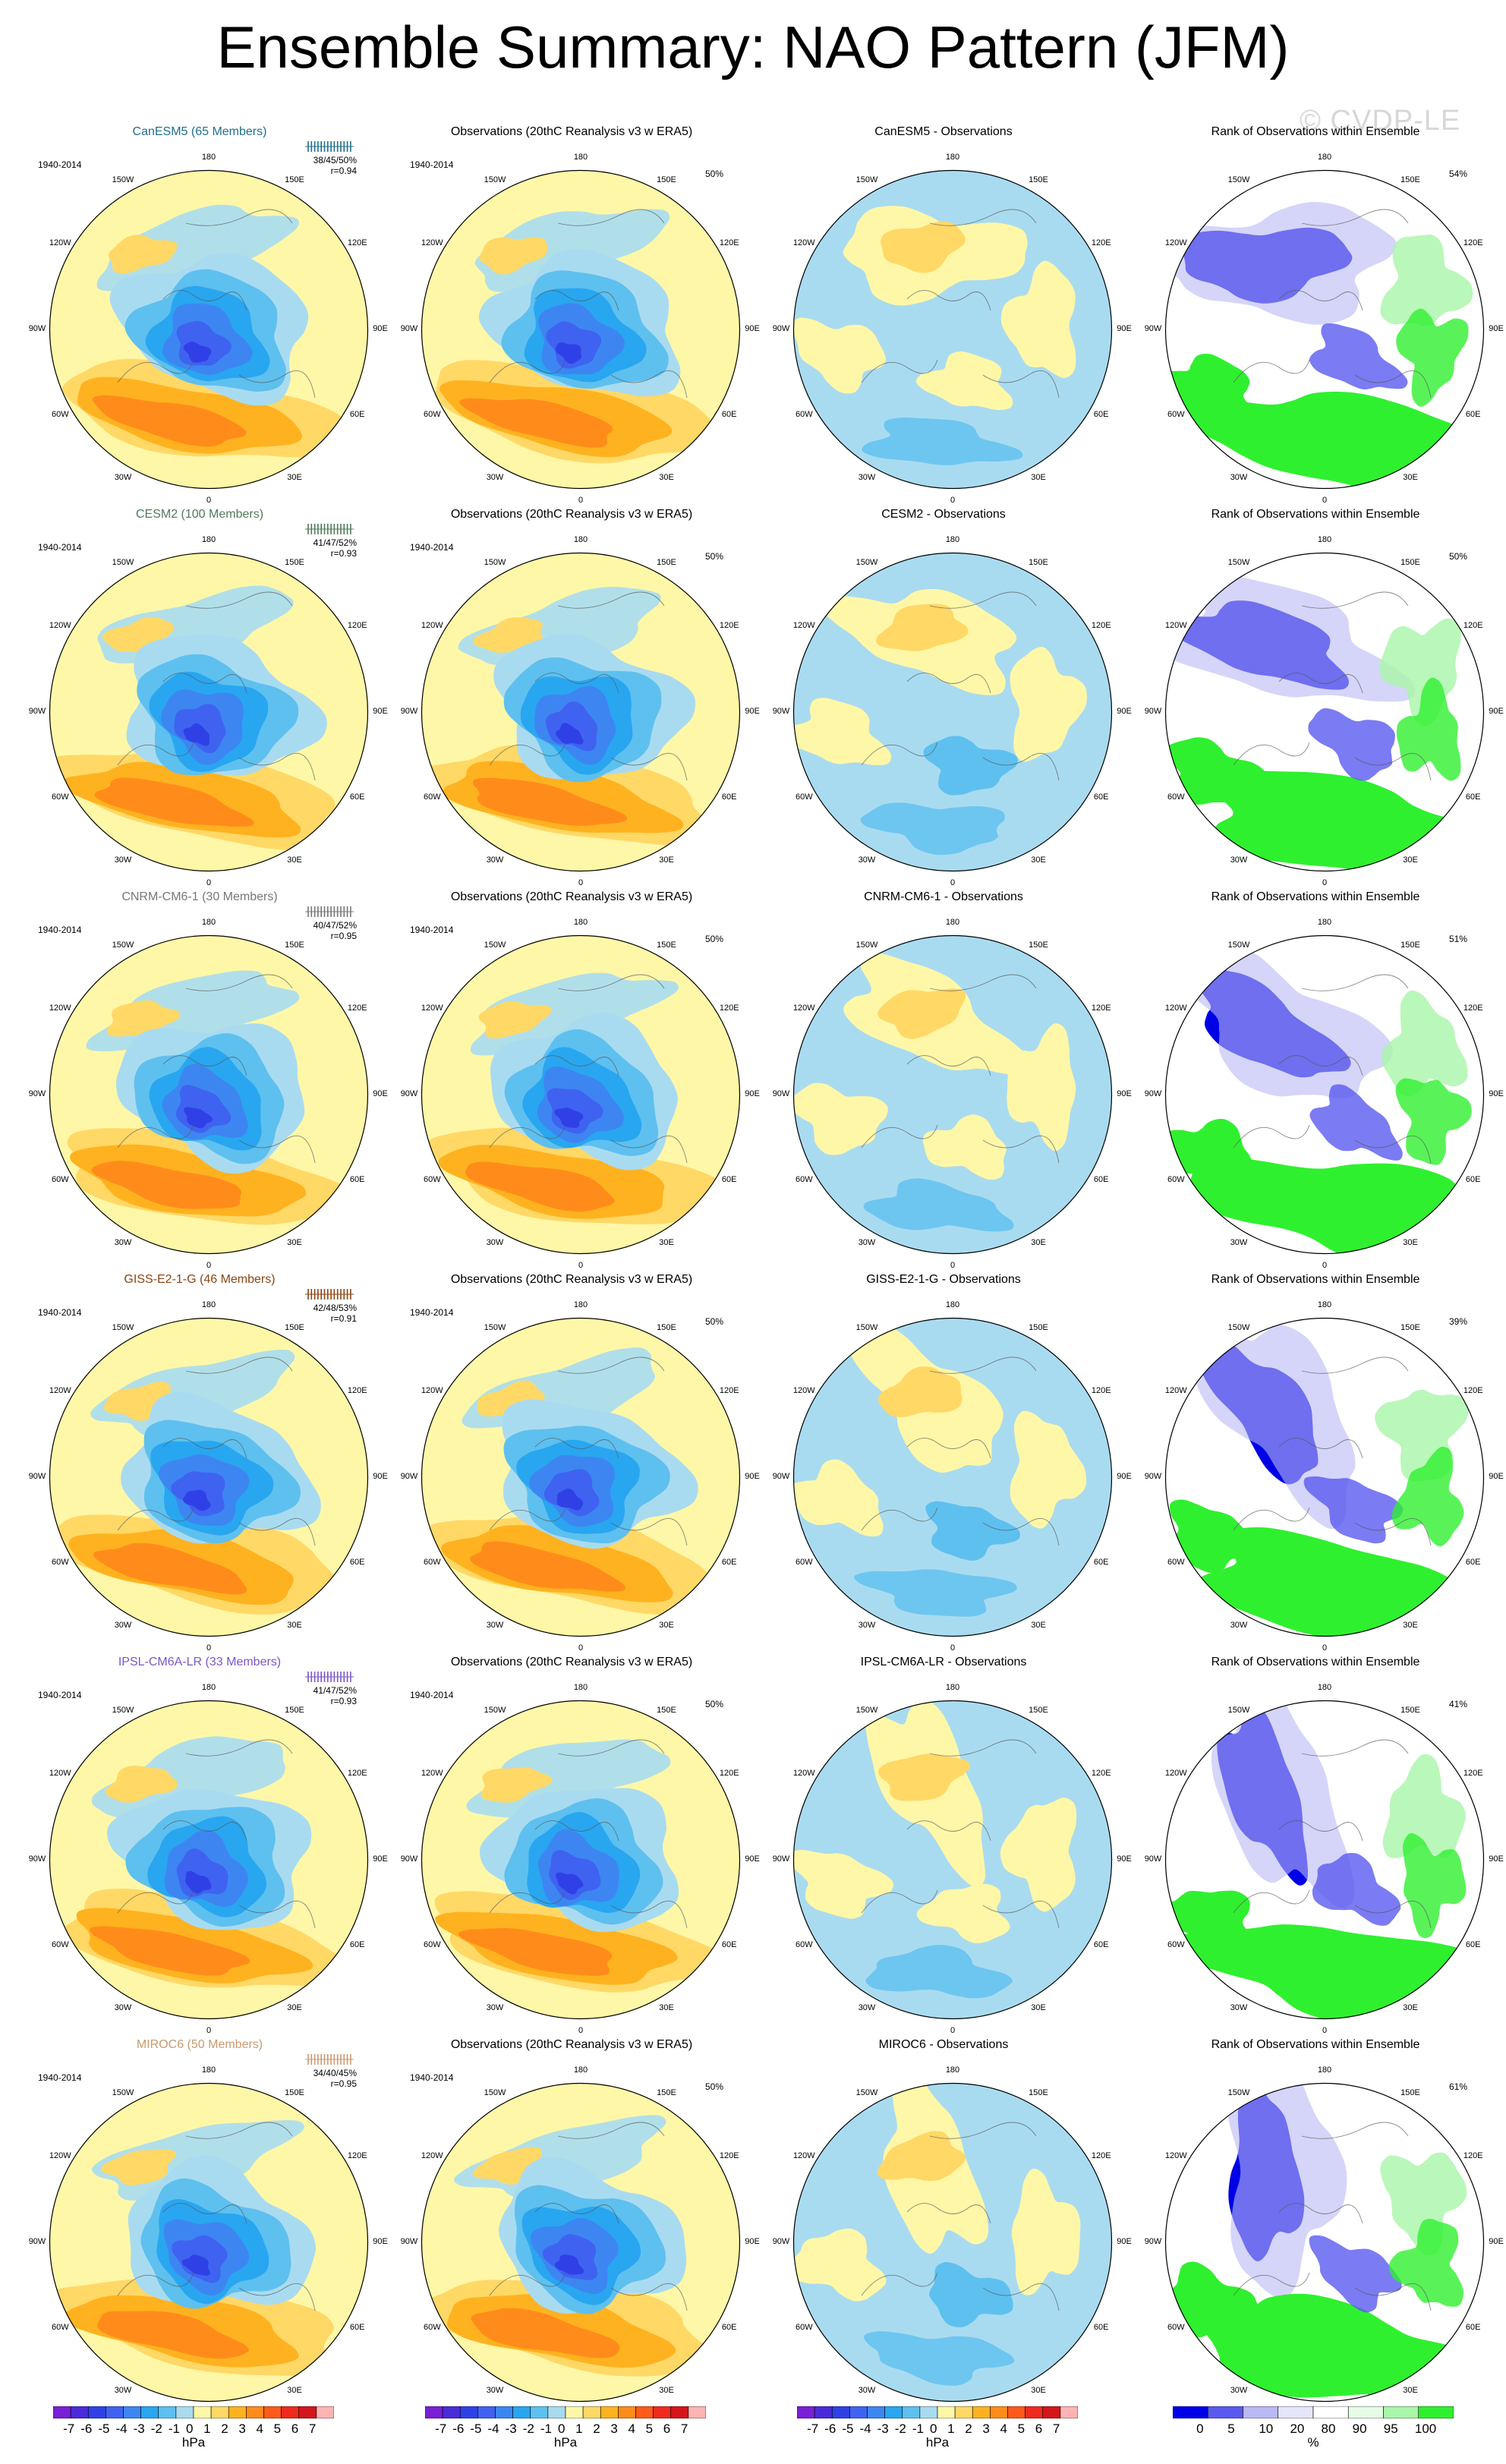 The image size is (1506, 2464). What do you see at coordinates (883, 2428) in the screenshot?
I see `colorbar-tick-label: -3` at bounding box center [883, 2428].